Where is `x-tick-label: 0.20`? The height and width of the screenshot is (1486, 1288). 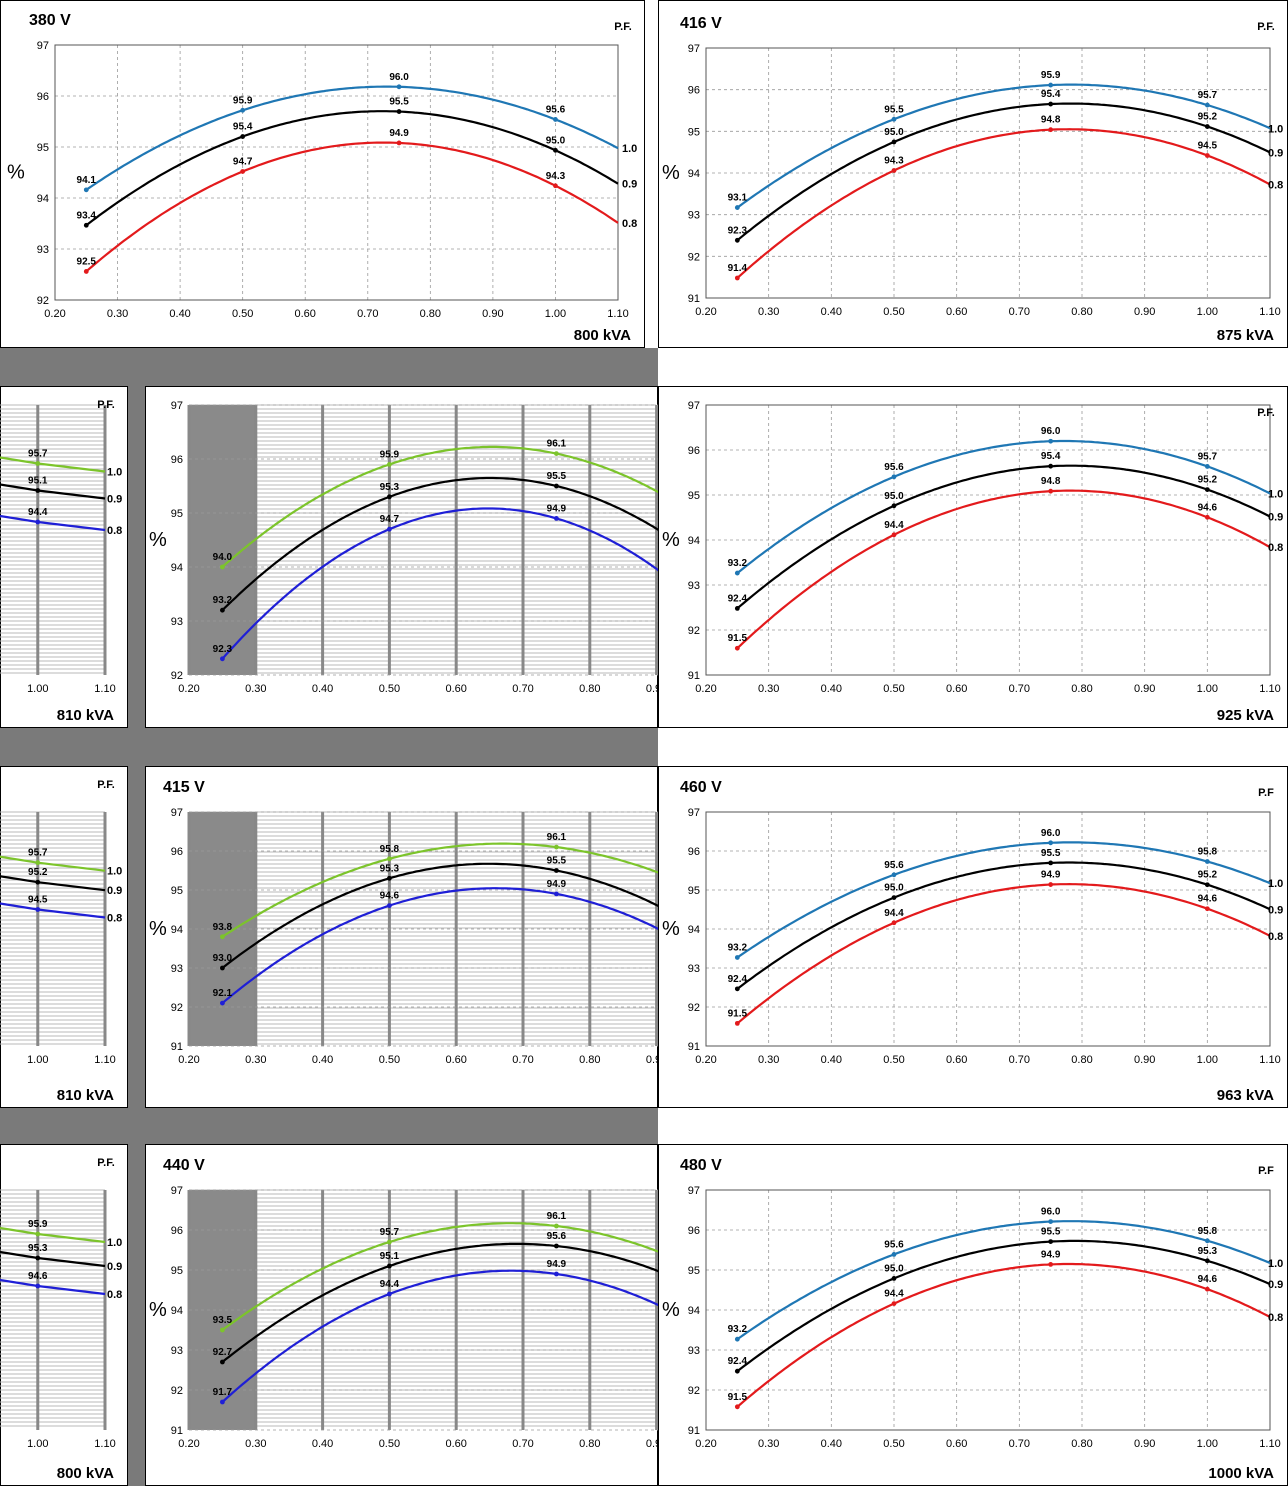 x-tick-label: 0.20 is located at coordinates (188, 689).